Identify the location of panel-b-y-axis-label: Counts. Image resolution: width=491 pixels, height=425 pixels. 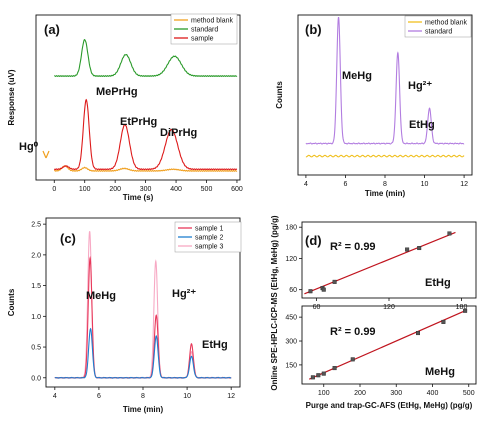
(279, 95).